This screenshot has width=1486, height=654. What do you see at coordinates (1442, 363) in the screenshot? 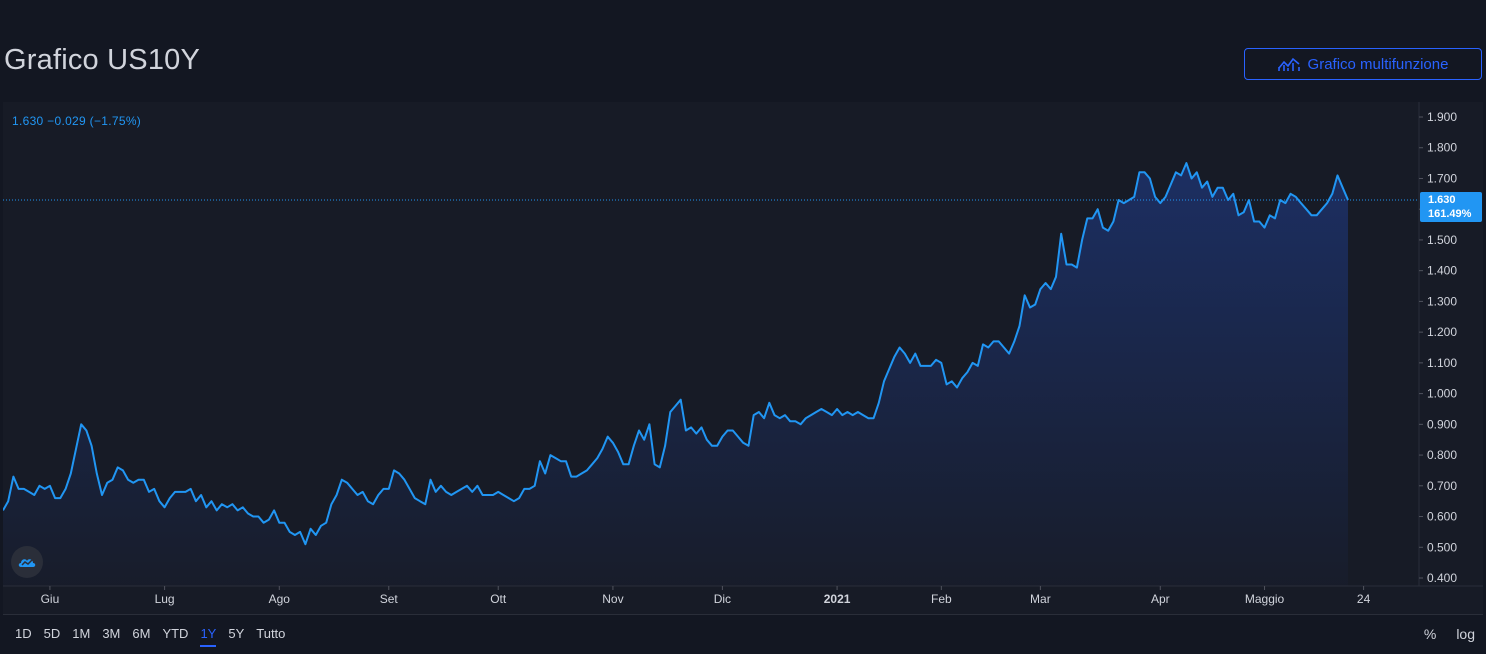
I see `y-tick-label: 1.100` at bounding box center [1442, 363].